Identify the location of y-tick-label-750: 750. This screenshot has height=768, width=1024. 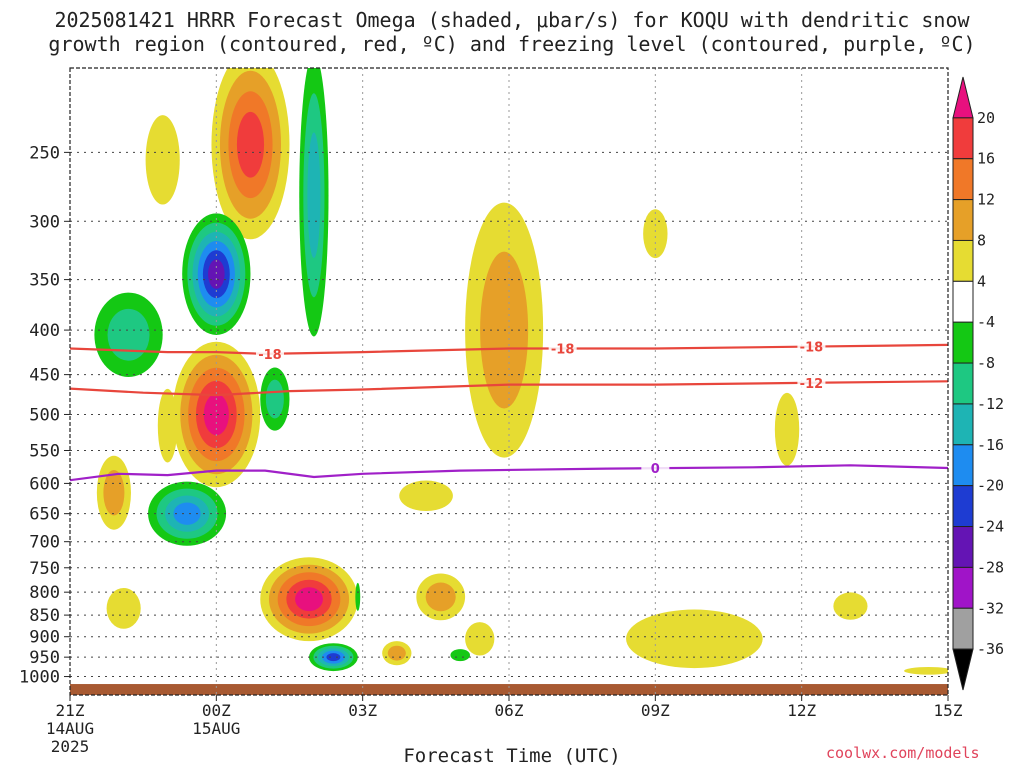
(44, 569).